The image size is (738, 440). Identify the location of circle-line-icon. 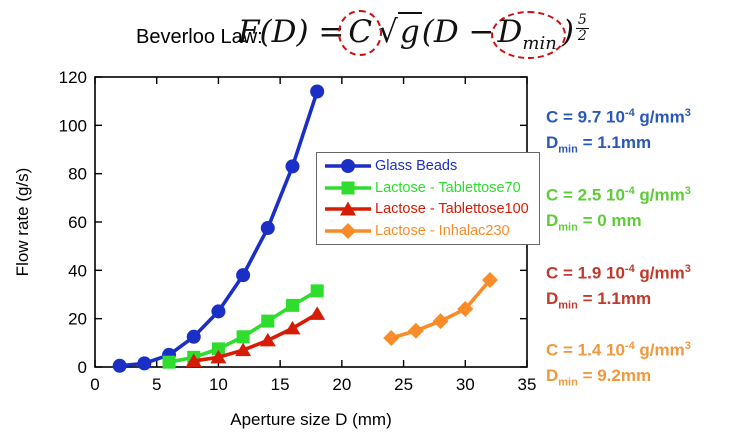
(348, 165).